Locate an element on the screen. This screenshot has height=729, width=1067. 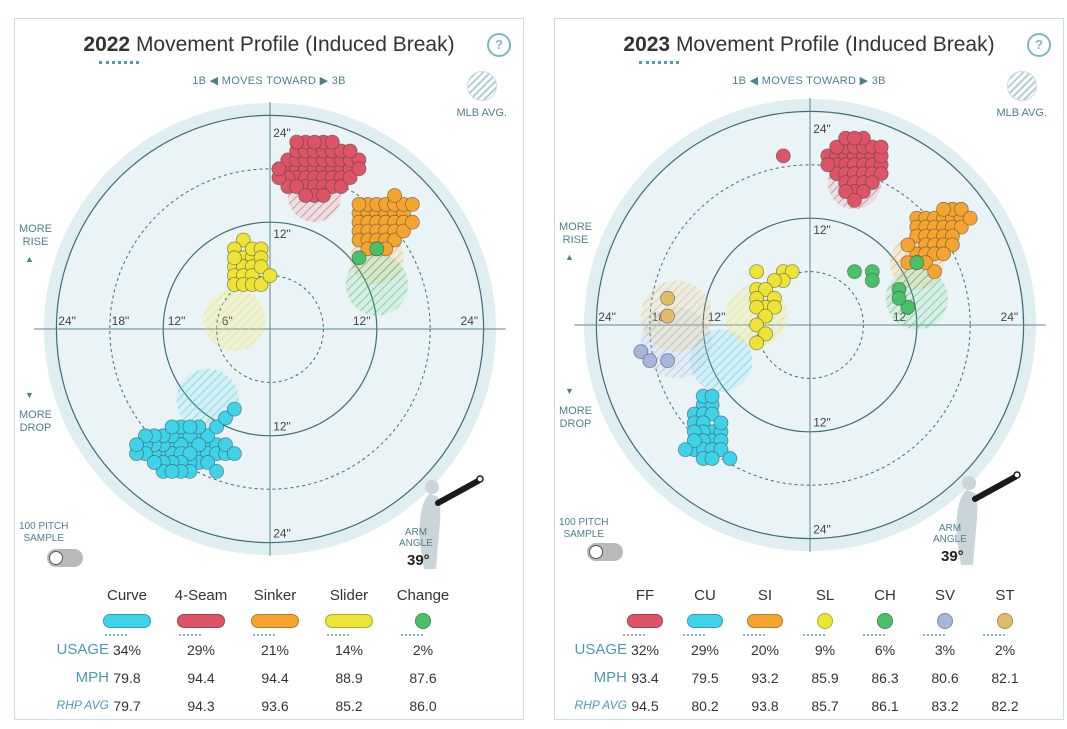
arm-angle-label: ARM ANGLE is located at coordinates (950, 534).